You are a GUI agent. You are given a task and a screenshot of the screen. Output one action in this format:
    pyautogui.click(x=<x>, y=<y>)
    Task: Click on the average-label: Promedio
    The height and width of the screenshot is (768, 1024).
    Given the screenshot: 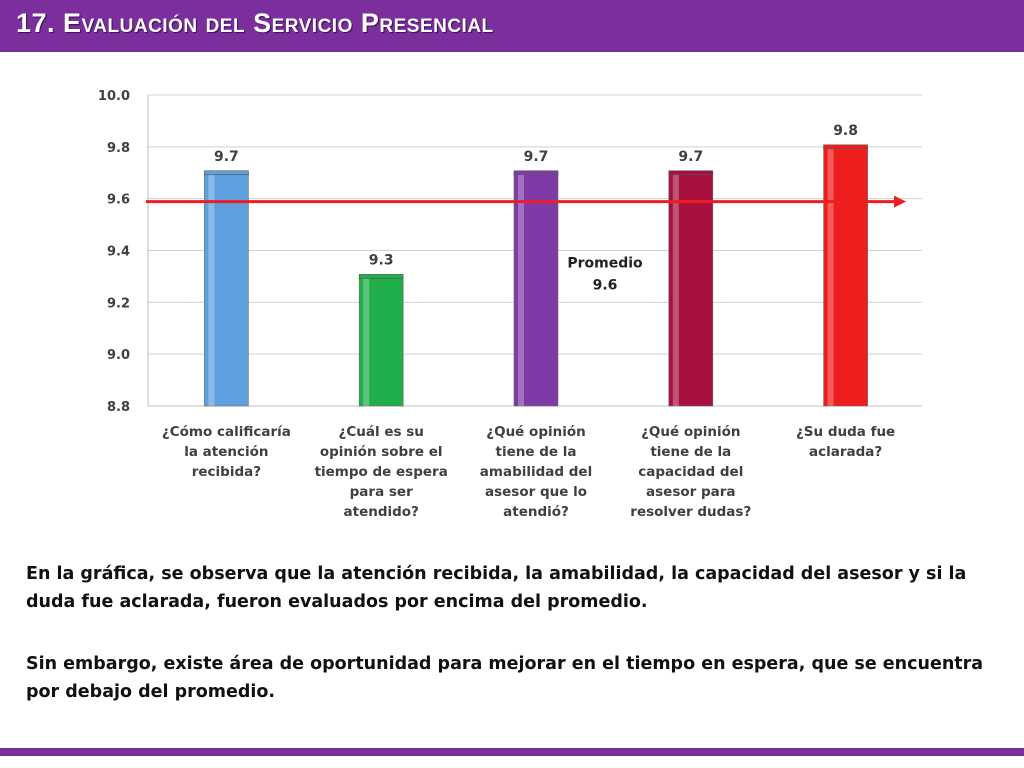 What is the action you would take?
    pyautogui.click(x=605, y=263)
    